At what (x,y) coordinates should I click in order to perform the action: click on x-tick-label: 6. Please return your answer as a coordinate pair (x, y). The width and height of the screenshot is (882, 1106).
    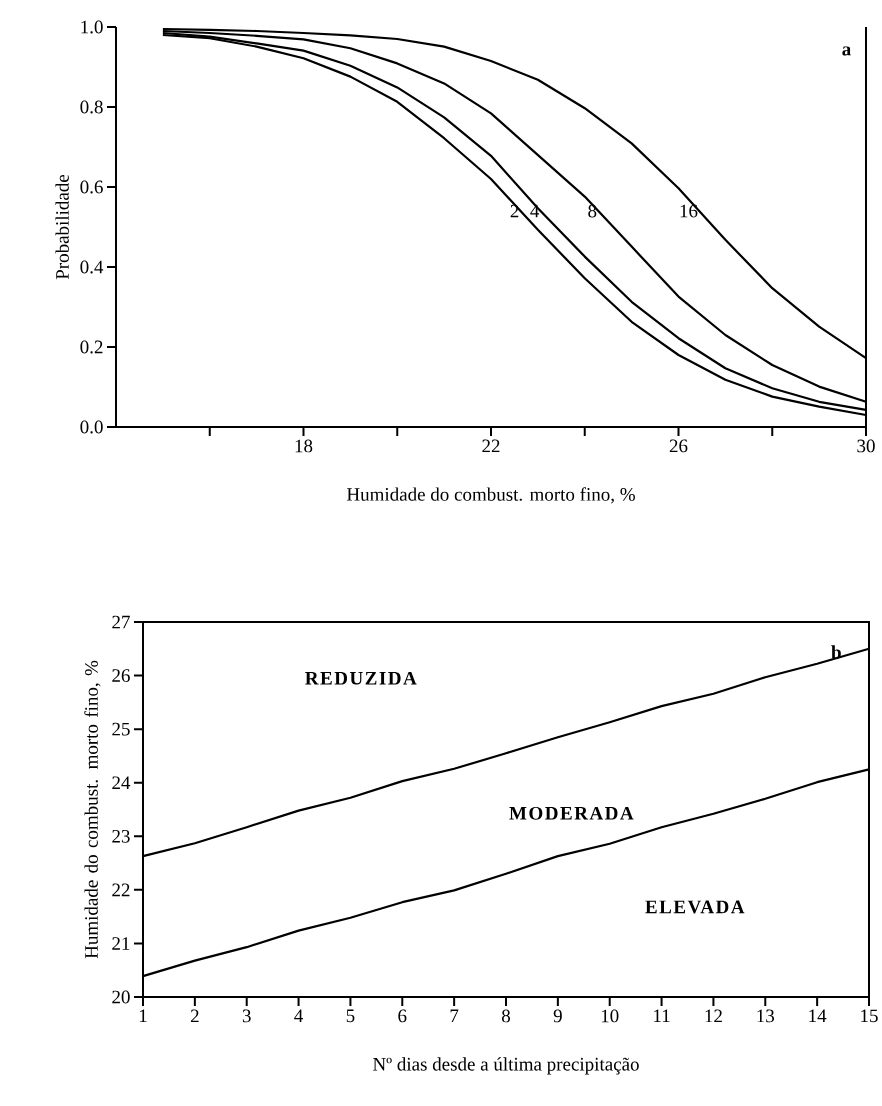
    Looking at the image, I should click on (402, 1016).